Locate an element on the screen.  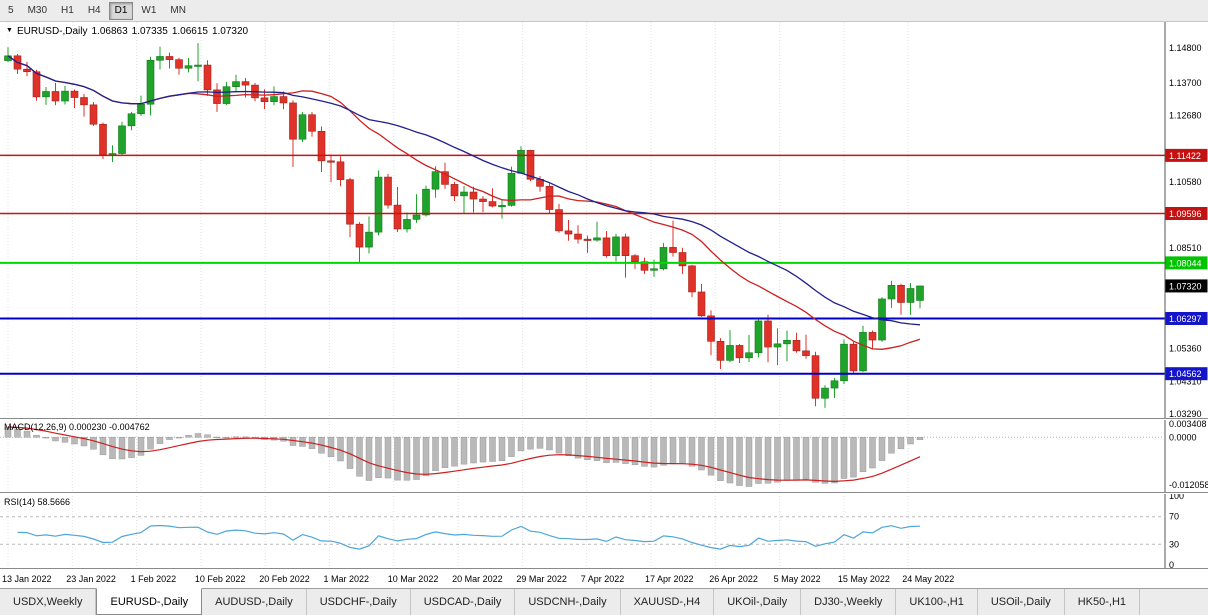
svg-text: 26 Apr 2022 is located at coordinates (733, 579).